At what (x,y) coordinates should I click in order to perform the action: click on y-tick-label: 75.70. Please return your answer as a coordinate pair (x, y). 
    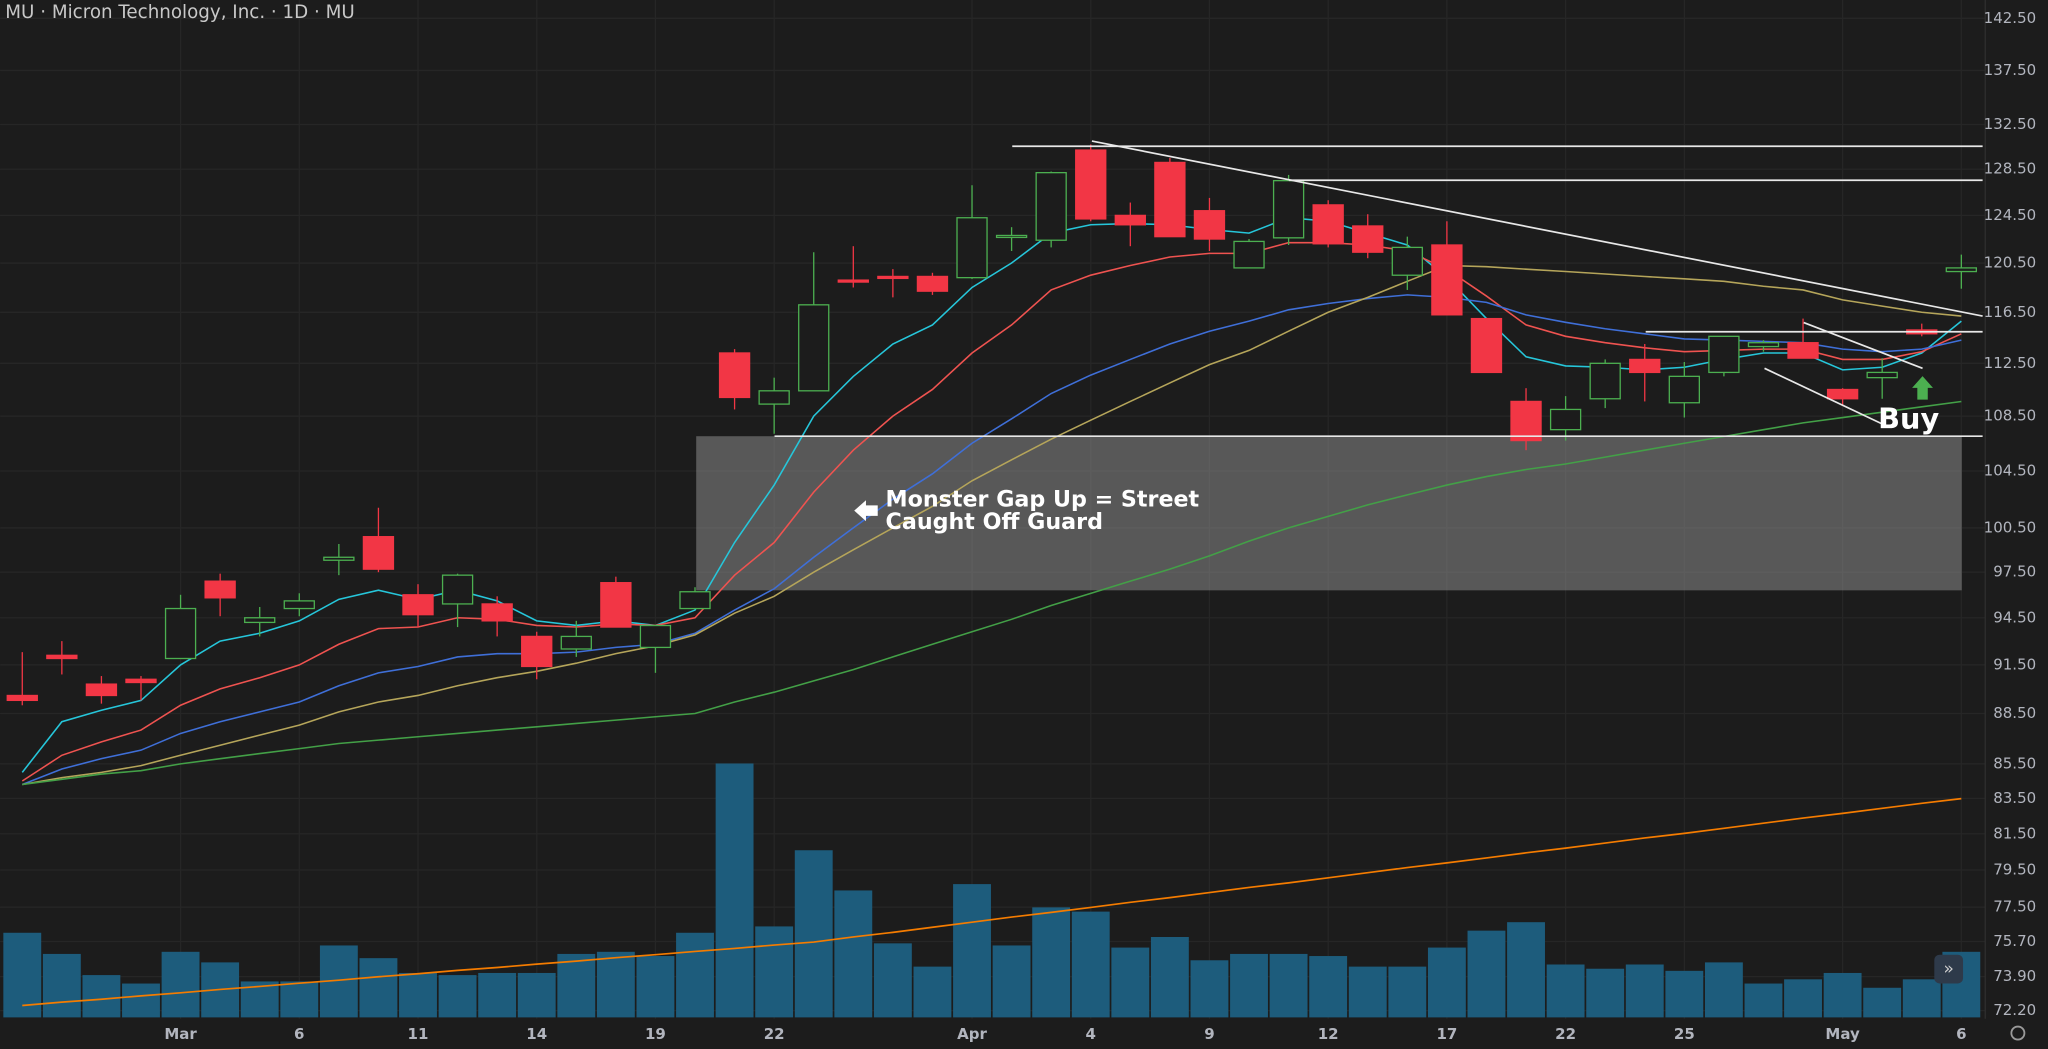
    Looking at the image, I should click on (2014, 941).